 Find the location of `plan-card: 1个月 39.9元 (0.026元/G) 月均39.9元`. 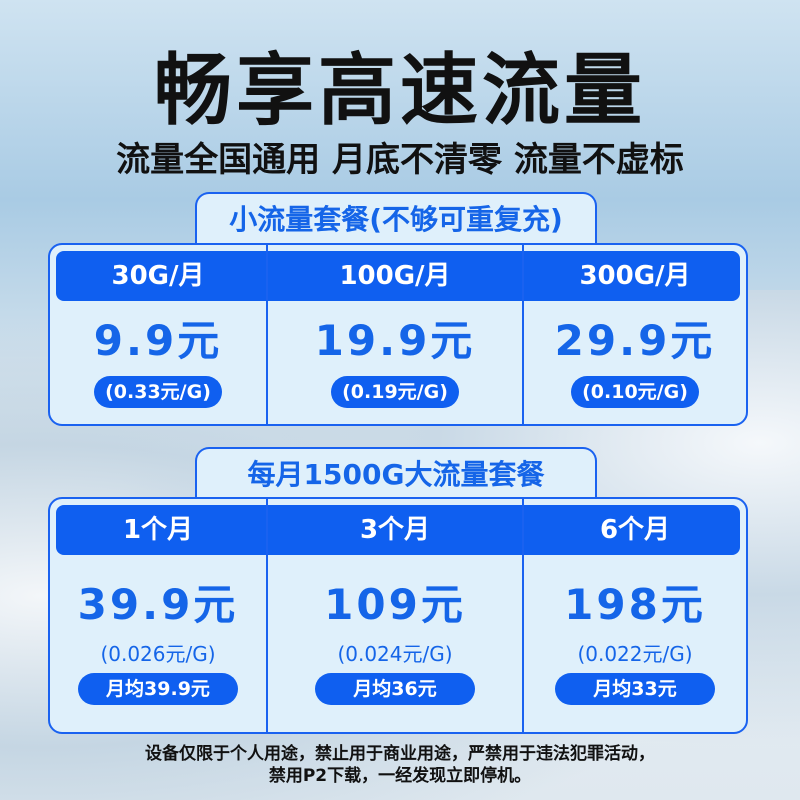

plan-card: 1个月 39.9元 (0.026元/G) 月均39.9元 is located at coordinates (158, 615).